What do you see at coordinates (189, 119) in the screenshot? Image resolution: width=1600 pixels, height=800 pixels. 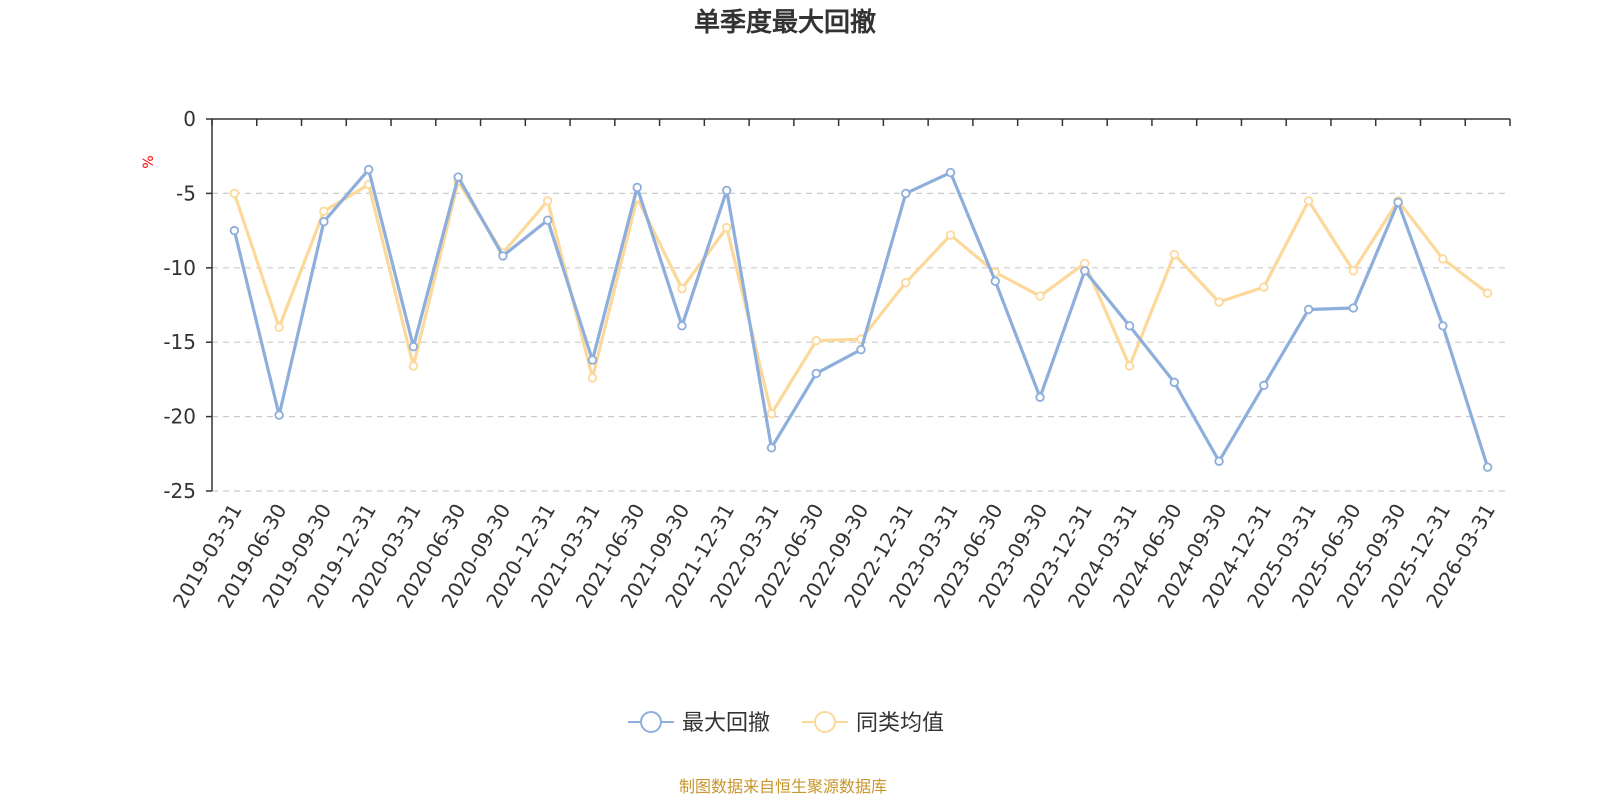 I see `y-tick-label: 0` at bounding box center [189, 119].